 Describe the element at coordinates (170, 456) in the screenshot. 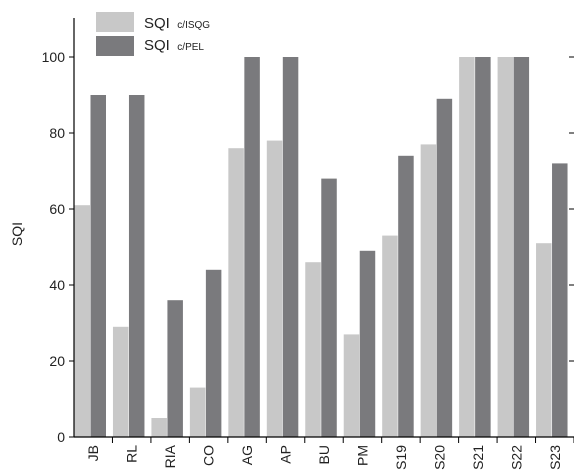

I see `x-tick-label-ria: RIA` at that location.